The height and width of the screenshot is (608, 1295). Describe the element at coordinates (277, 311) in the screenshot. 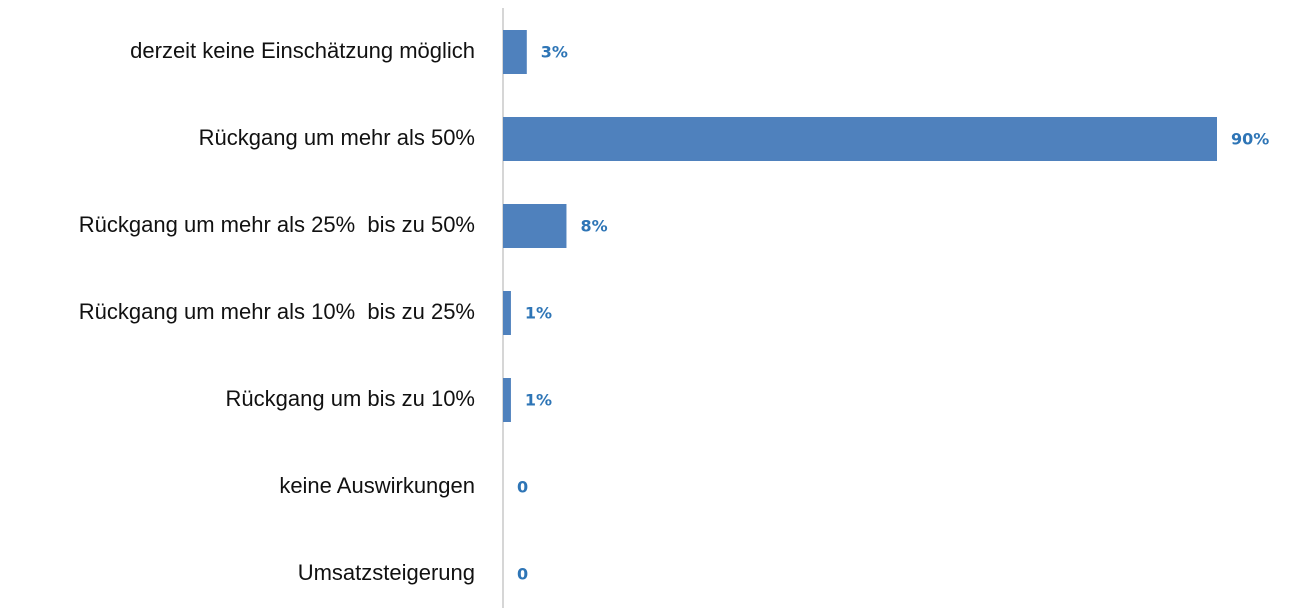

I see `category-label: Rückgang um mehr als 10% bis zu 25%` at that location.